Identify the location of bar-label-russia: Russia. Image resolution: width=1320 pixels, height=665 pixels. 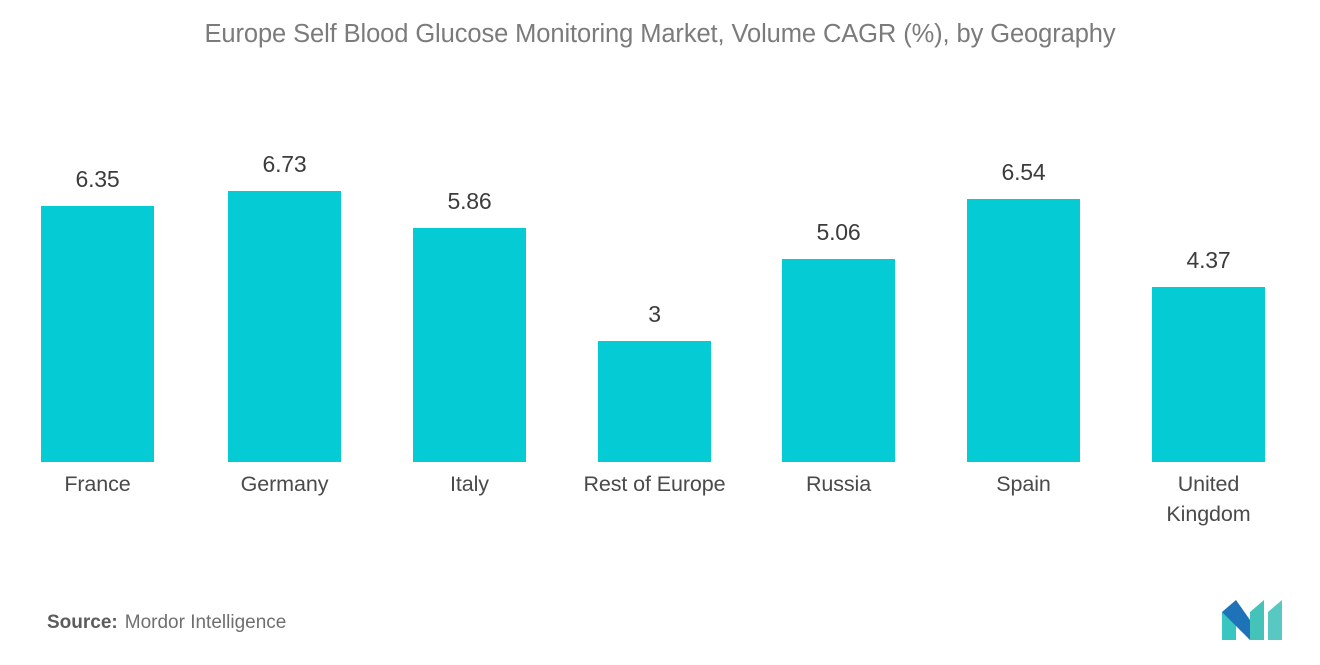
(838, 484).